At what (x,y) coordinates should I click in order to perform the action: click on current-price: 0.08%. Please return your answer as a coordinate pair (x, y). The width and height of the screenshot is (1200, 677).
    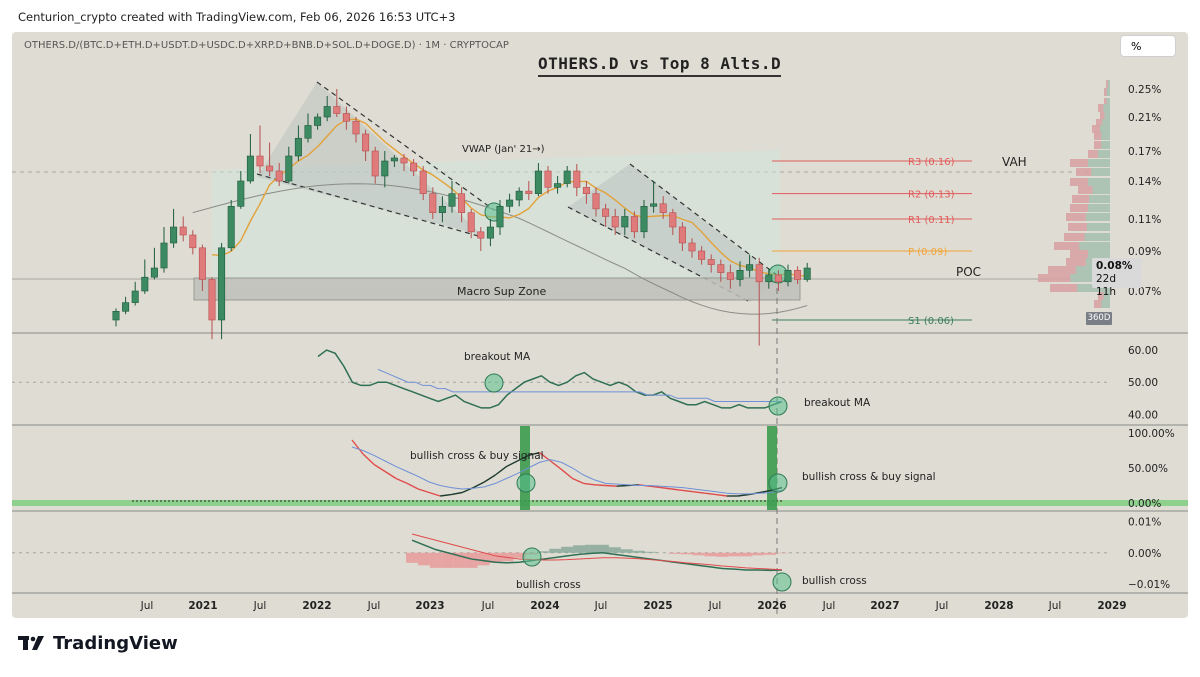
    Looking at the image, I should click on (1114, 266).